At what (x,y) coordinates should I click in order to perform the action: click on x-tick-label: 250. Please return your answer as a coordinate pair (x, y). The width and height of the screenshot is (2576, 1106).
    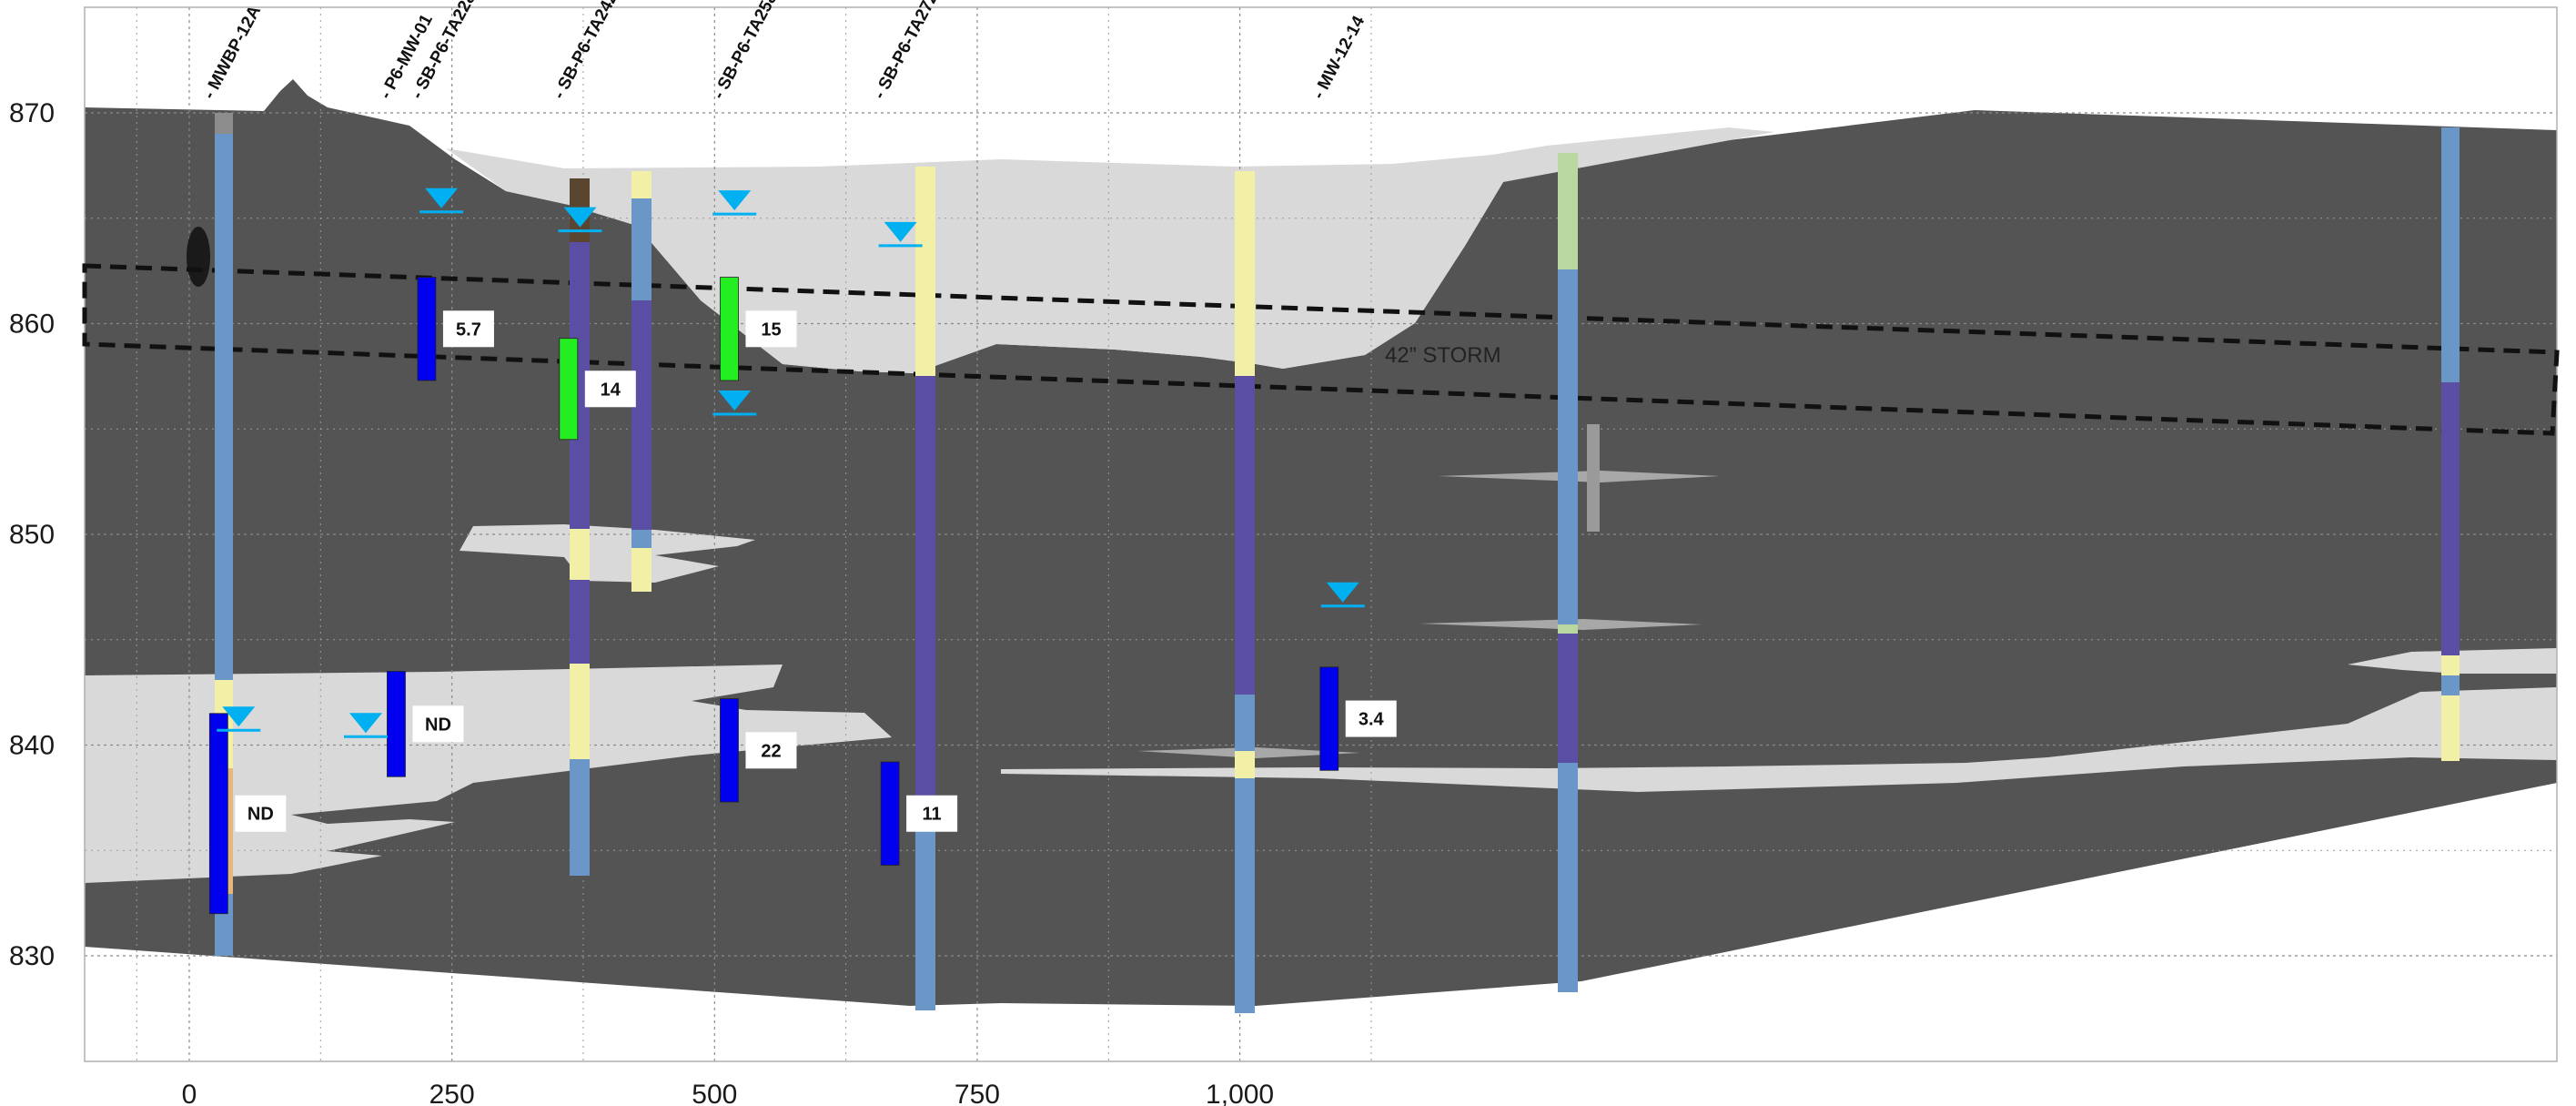
    Looking at the image, I should click on (452, 1093).